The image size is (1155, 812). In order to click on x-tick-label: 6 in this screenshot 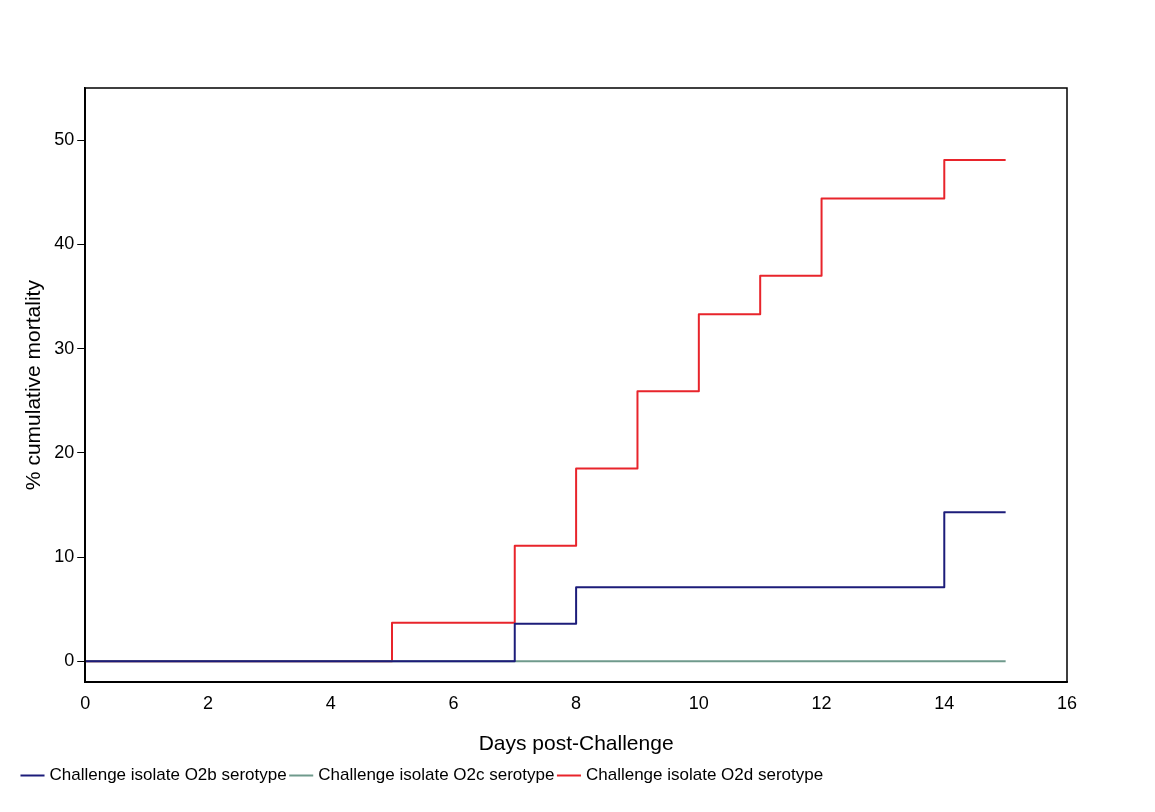, I will do `click(453, 702)`.